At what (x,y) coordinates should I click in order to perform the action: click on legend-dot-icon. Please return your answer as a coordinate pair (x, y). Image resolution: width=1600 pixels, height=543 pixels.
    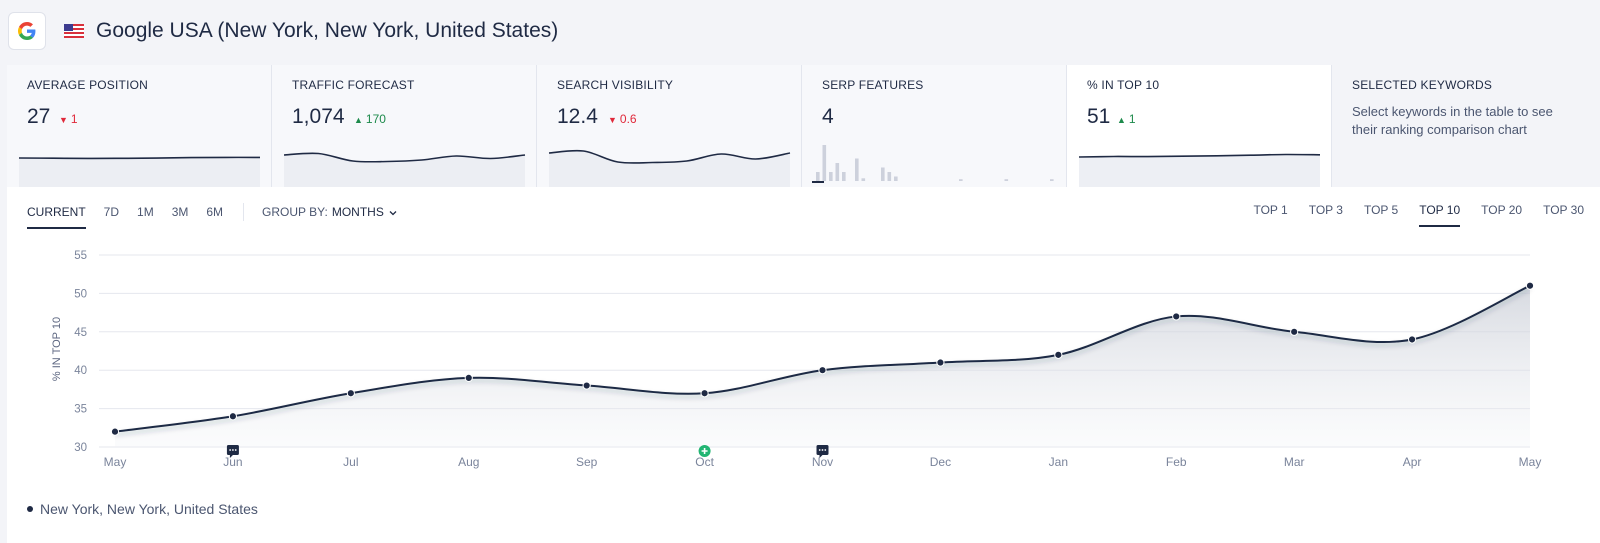
    Looking at the image, I should click on (30, 509).